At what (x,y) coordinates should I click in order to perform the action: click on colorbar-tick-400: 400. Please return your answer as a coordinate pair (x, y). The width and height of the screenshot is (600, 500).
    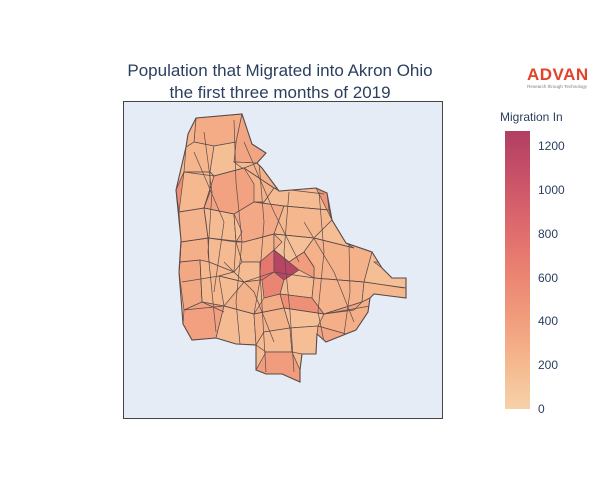
    Looking at the image, I should click on (548, 321).